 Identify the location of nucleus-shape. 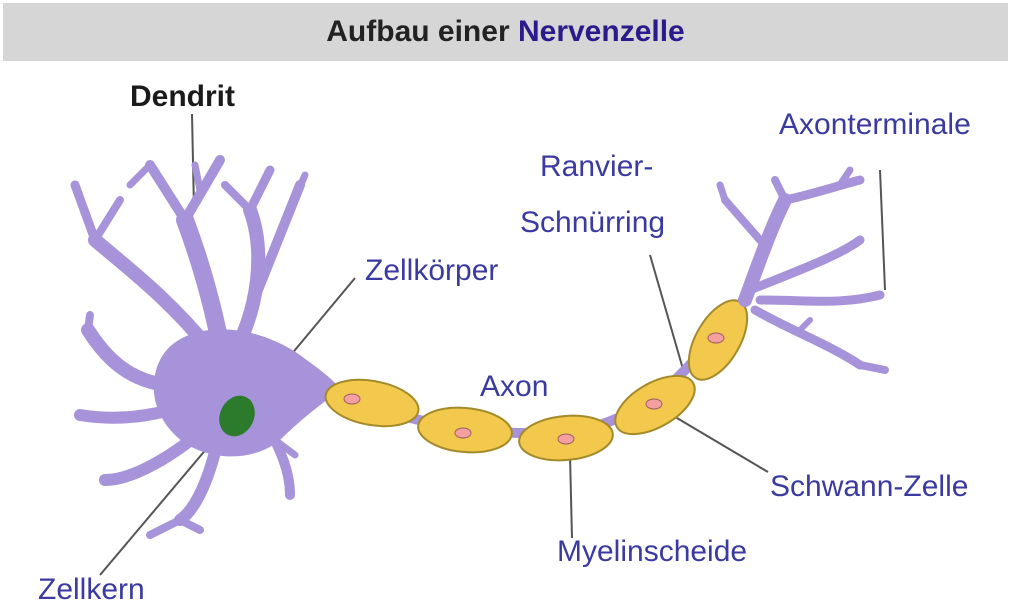
(237, 416).